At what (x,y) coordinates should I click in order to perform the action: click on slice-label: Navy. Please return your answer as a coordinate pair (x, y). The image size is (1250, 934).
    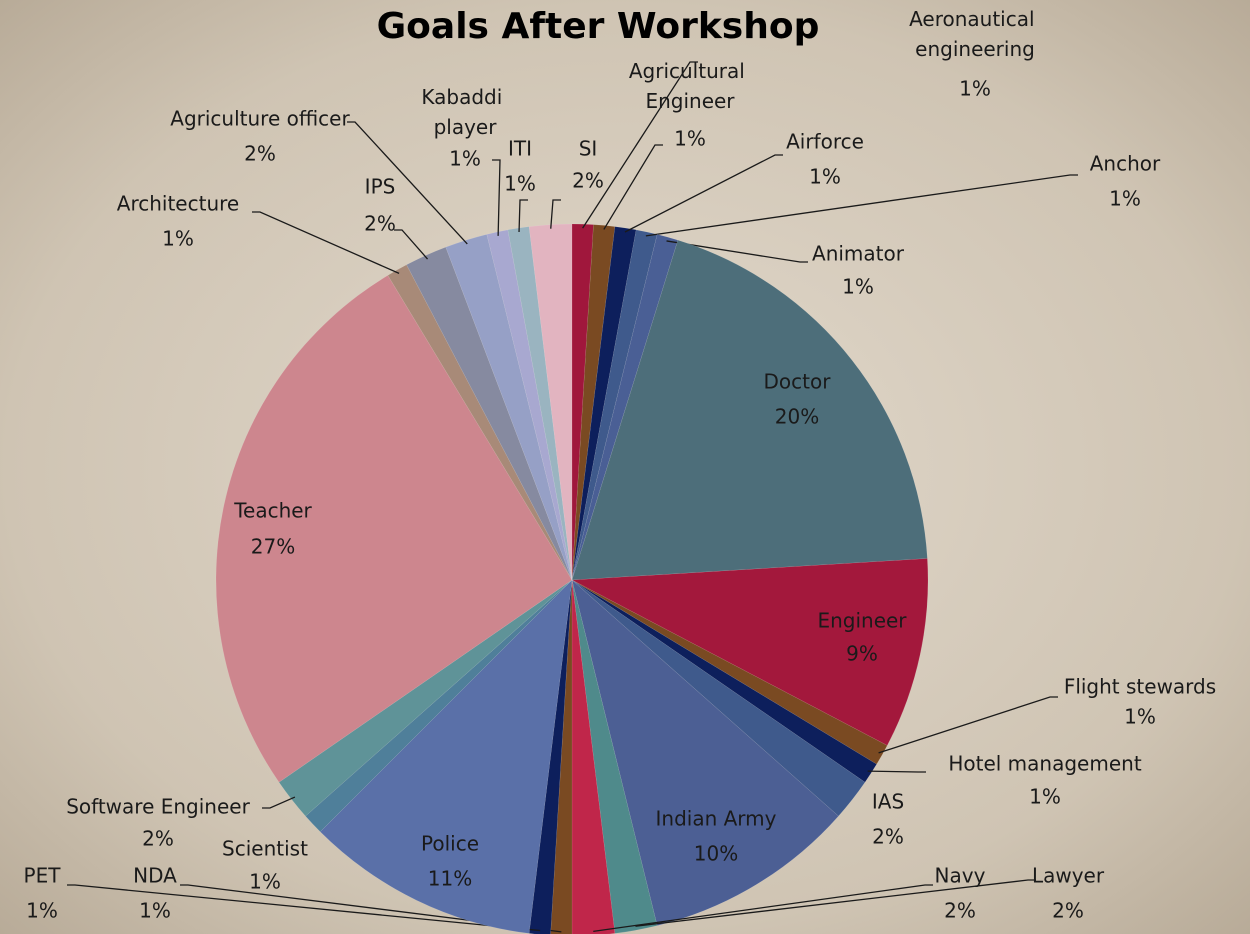
    Looking at the image, I should click on (960, 876).